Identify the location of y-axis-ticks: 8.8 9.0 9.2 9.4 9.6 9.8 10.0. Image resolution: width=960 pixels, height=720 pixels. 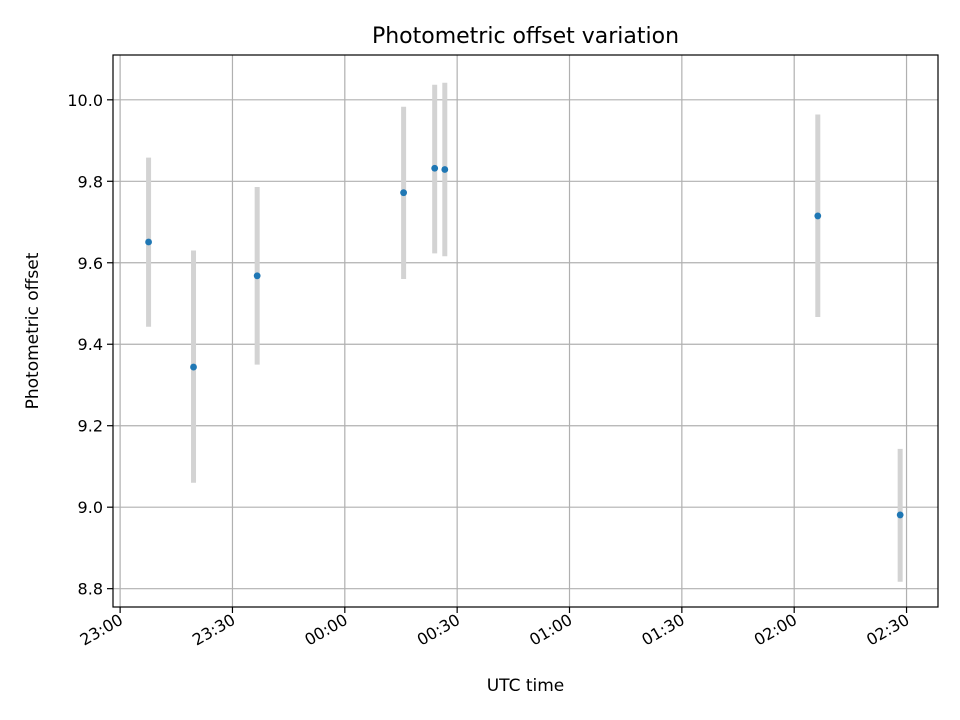
(90, 345).